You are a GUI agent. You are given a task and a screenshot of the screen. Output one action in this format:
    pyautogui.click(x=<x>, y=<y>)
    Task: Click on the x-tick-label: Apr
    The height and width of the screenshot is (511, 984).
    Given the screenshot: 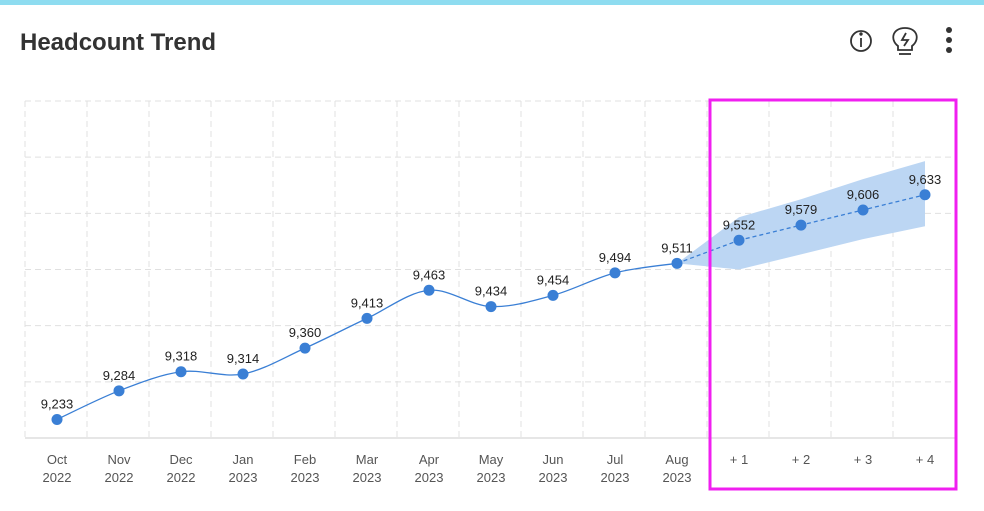 What is the action you would take?
    pyautogui.click(x=429, y=459)
    